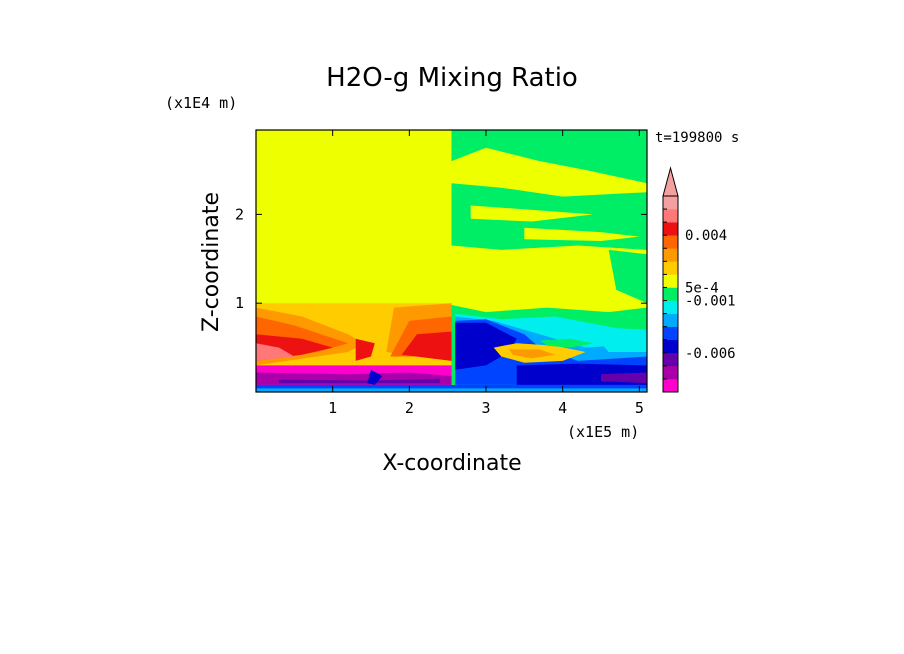 The height and width of the screenshot is (654, 904). What do you see at coordinates (441, 258) in the screenshot?
I see `y-axis: 12` at bounding box center [441, 258].